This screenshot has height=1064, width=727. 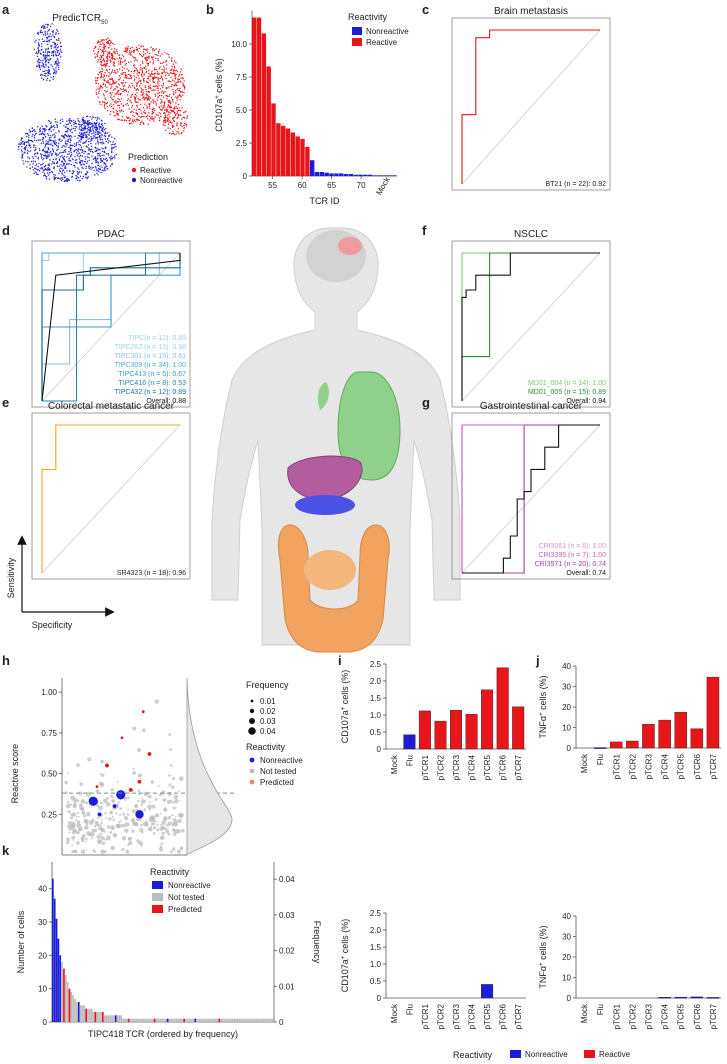 I want to click on b-bar, so click(x=346, y=175).